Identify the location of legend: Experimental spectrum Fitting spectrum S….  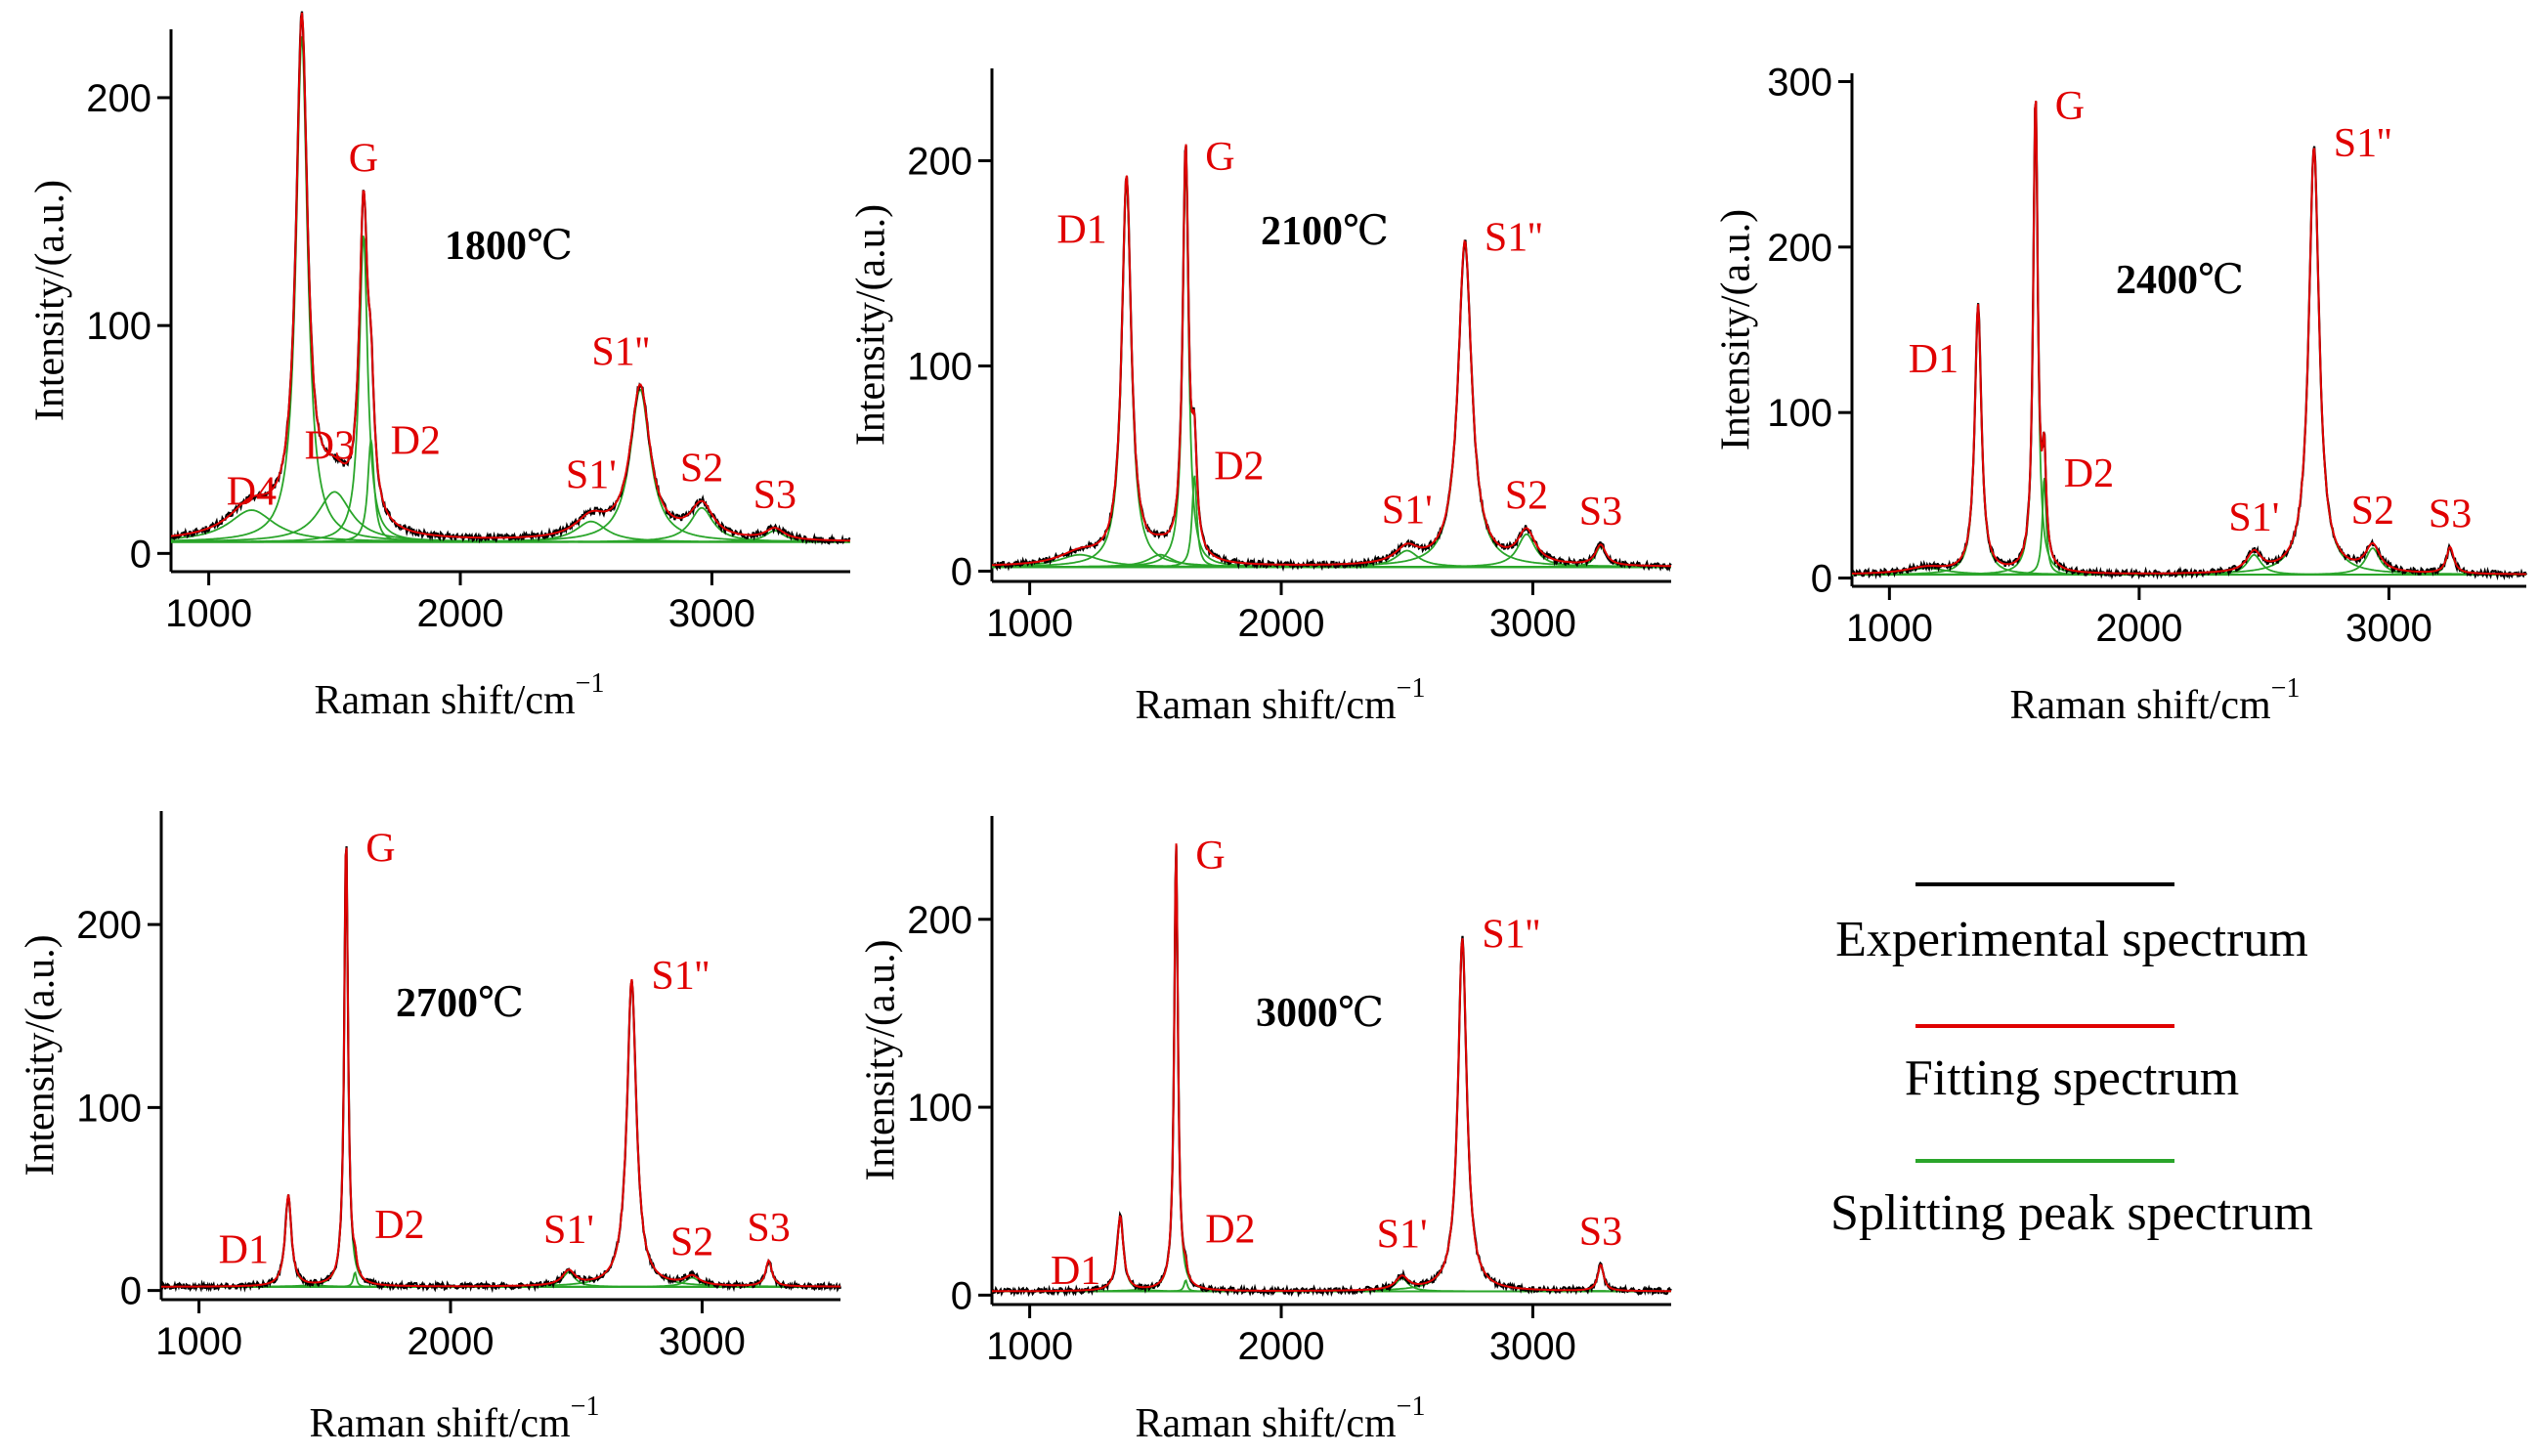
(2072, 1061).